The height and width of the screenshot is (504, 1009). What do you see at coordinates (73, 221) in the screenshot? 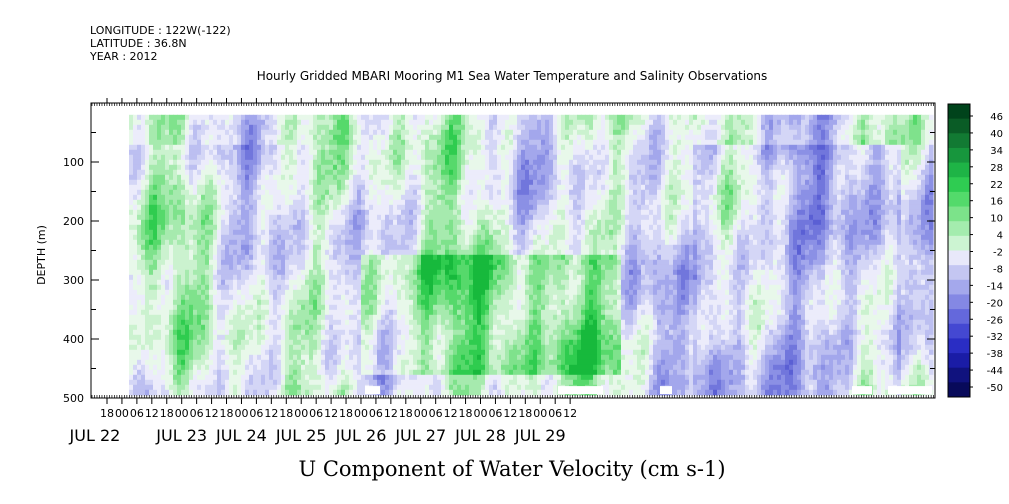
I see `y-tick-label: 200` at bounding box center [73, 221].